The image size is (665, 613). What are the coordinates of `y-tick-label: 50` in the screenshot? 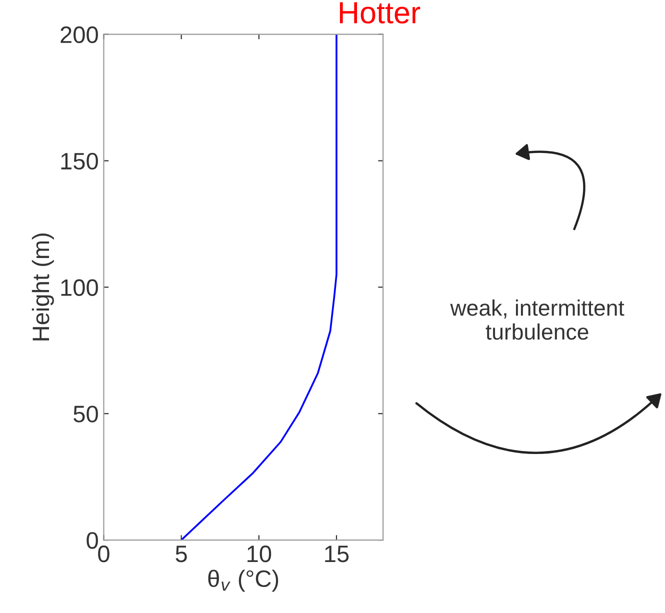 It's located at (86, 414).